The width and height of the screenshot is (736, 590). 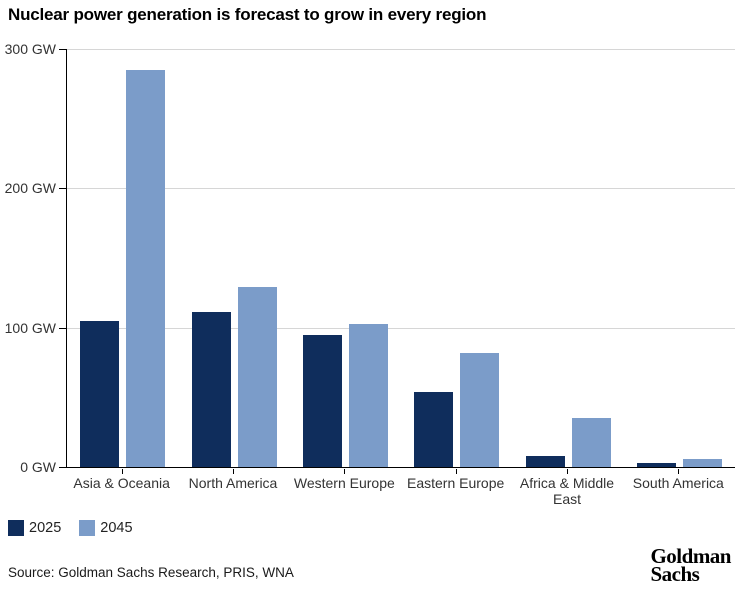 What do you see at coordinates (690, 556) in the screenshot?
I see `logo-line-1: Goldman` at bounding box center [690, 556].